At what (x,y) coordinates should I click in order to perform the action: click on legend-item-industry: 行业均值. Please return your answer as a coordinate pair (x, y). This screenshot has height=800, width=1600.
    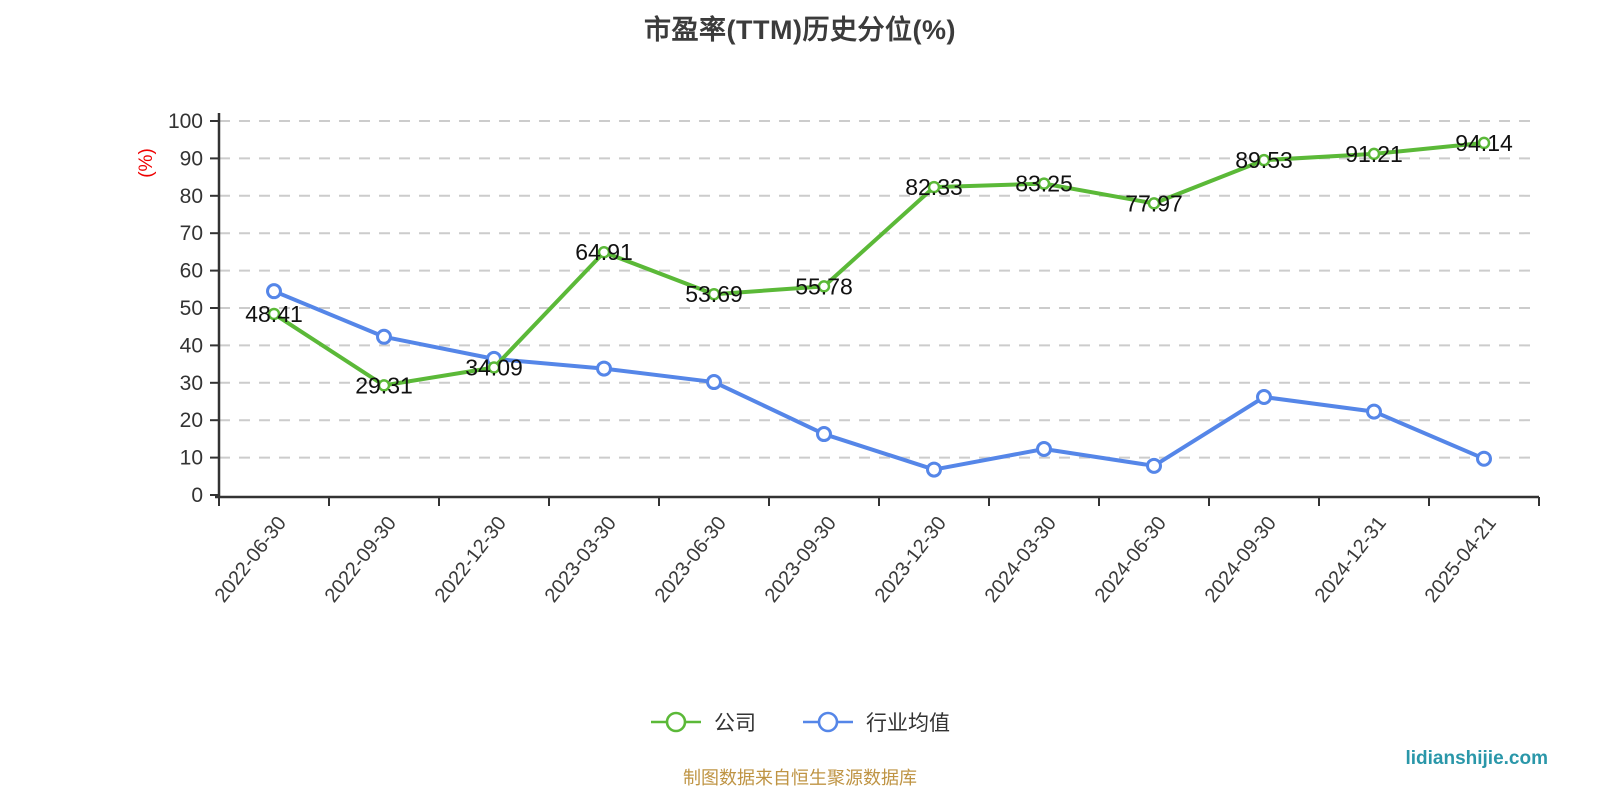
    Looking at the image, I should click on (876, 722).